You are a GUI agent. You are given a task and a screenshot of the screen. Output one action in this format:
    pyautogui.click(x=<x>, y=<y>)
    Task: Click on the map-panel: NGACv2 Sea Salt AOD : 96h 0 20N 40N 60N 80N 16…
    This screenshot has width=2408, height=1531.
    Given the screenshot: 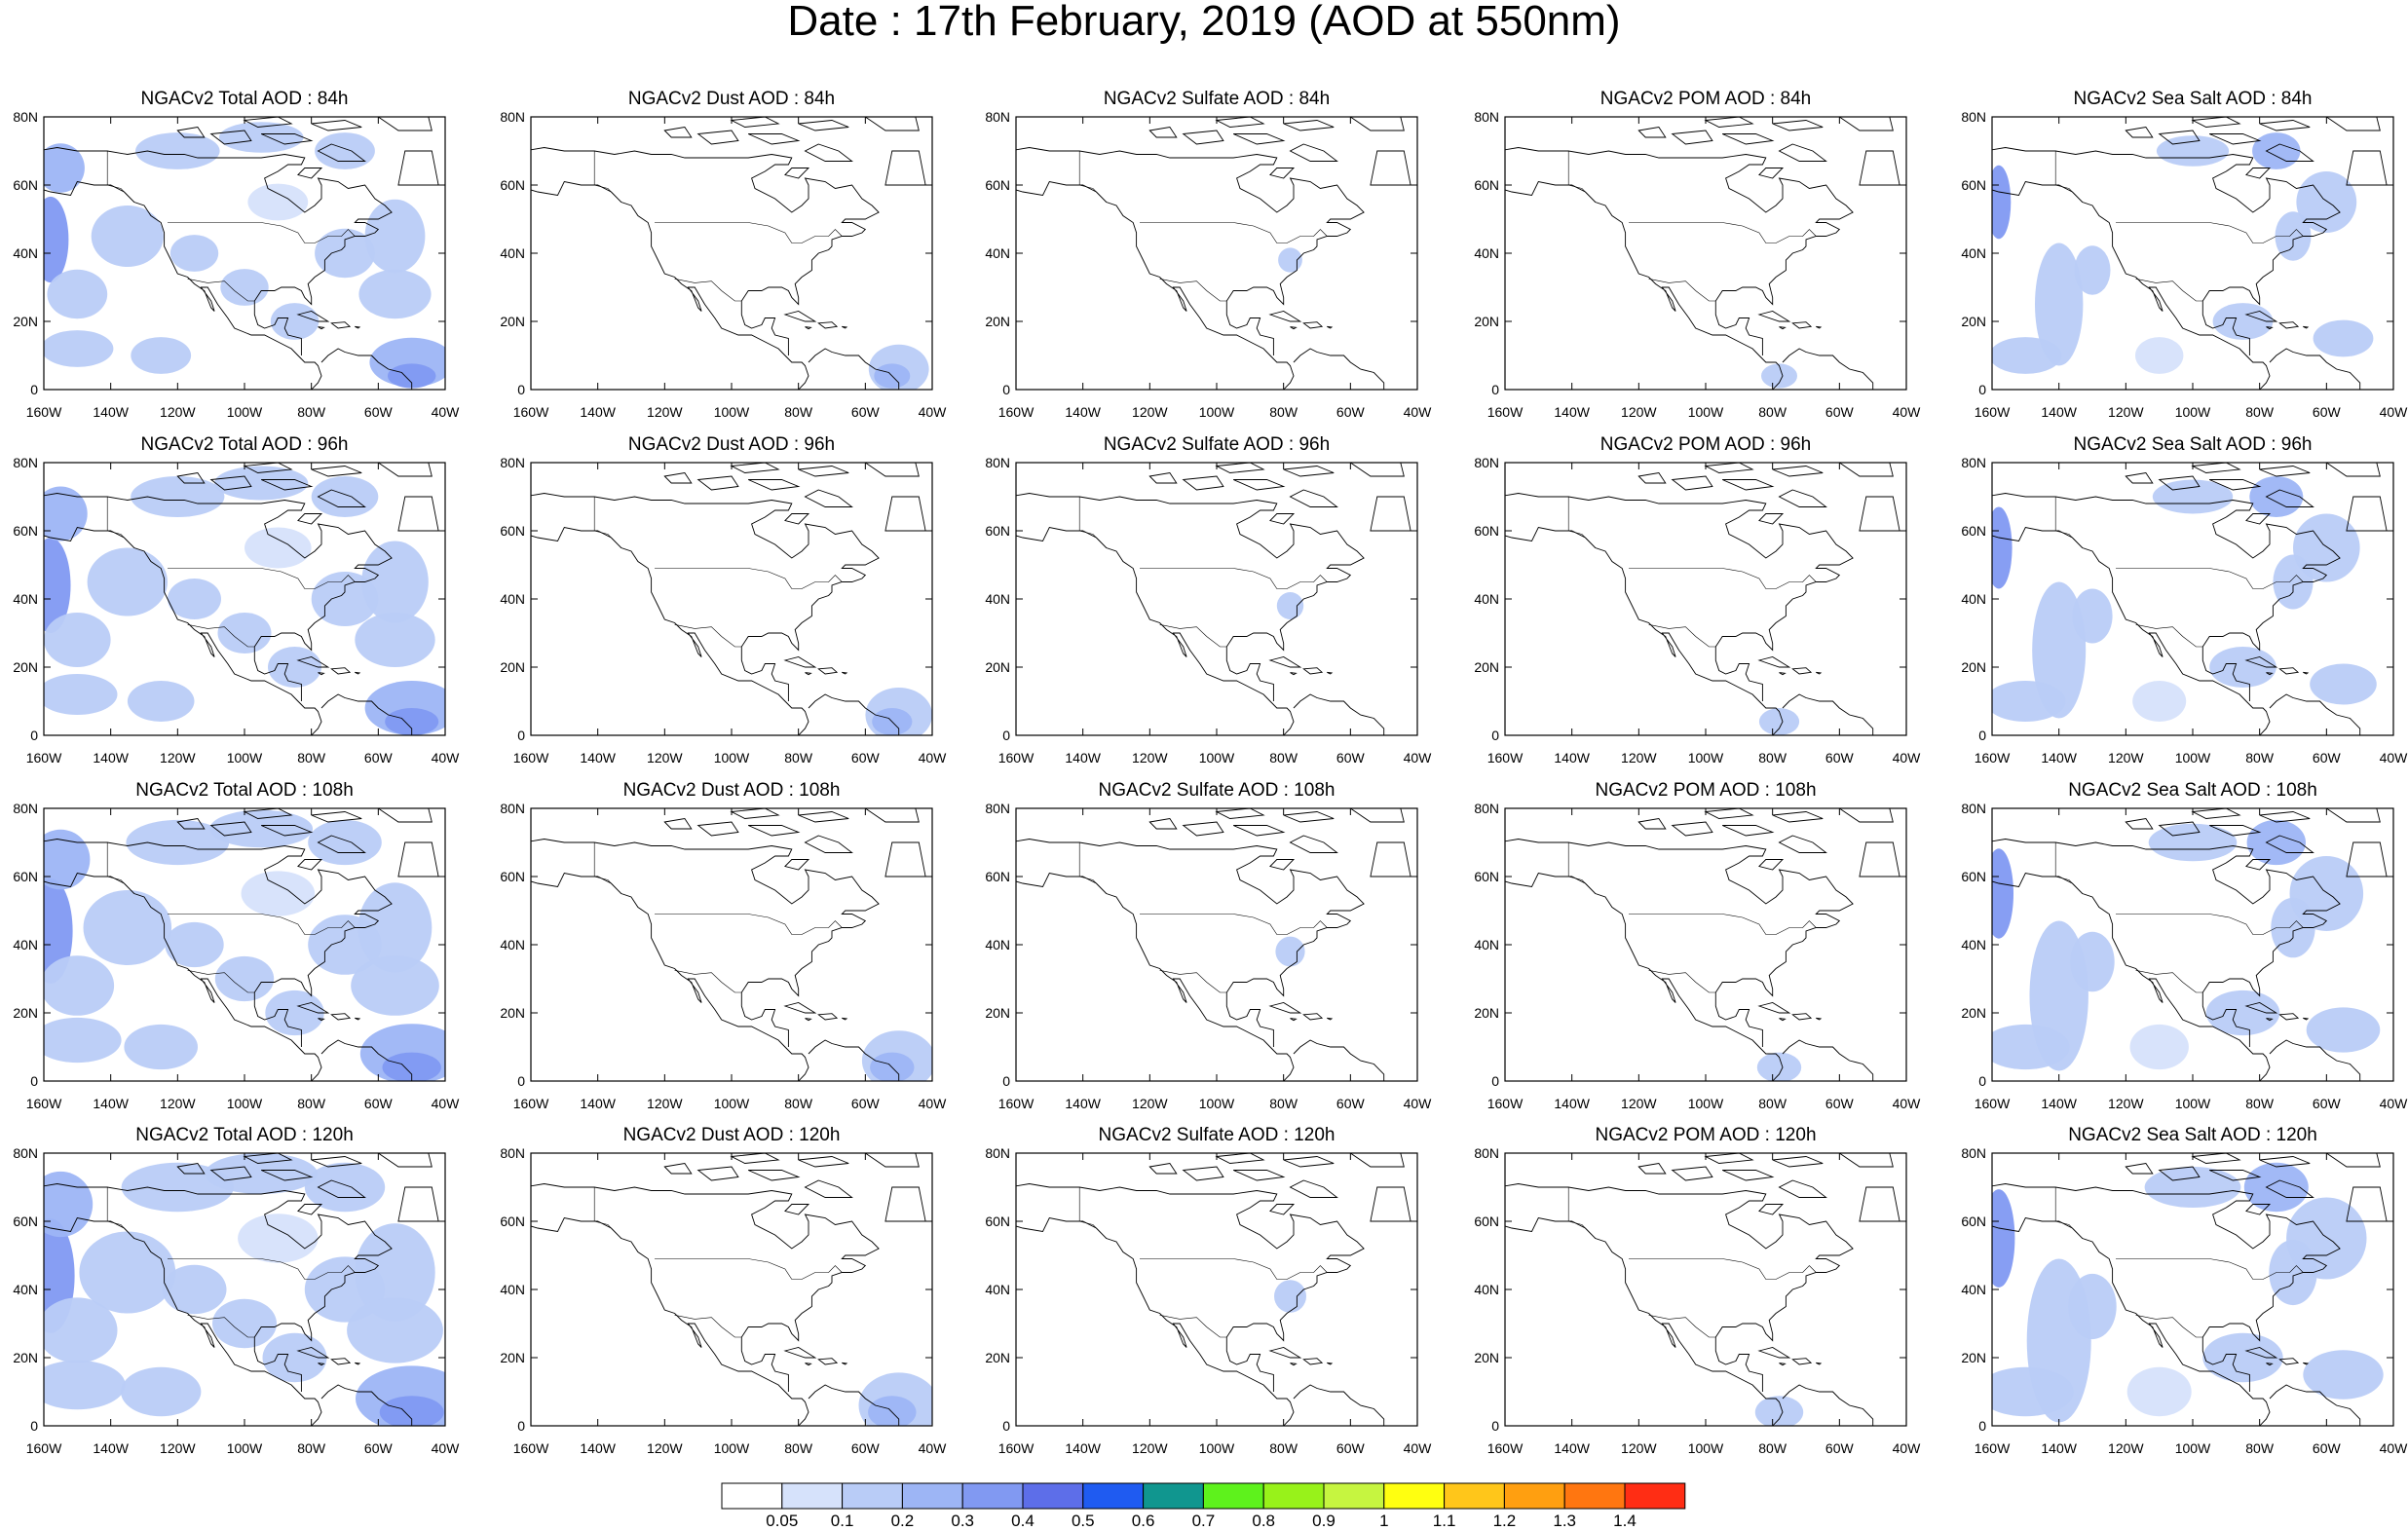 What is the action you would take?
    pyautogui.click(x=2184, y=607)
    